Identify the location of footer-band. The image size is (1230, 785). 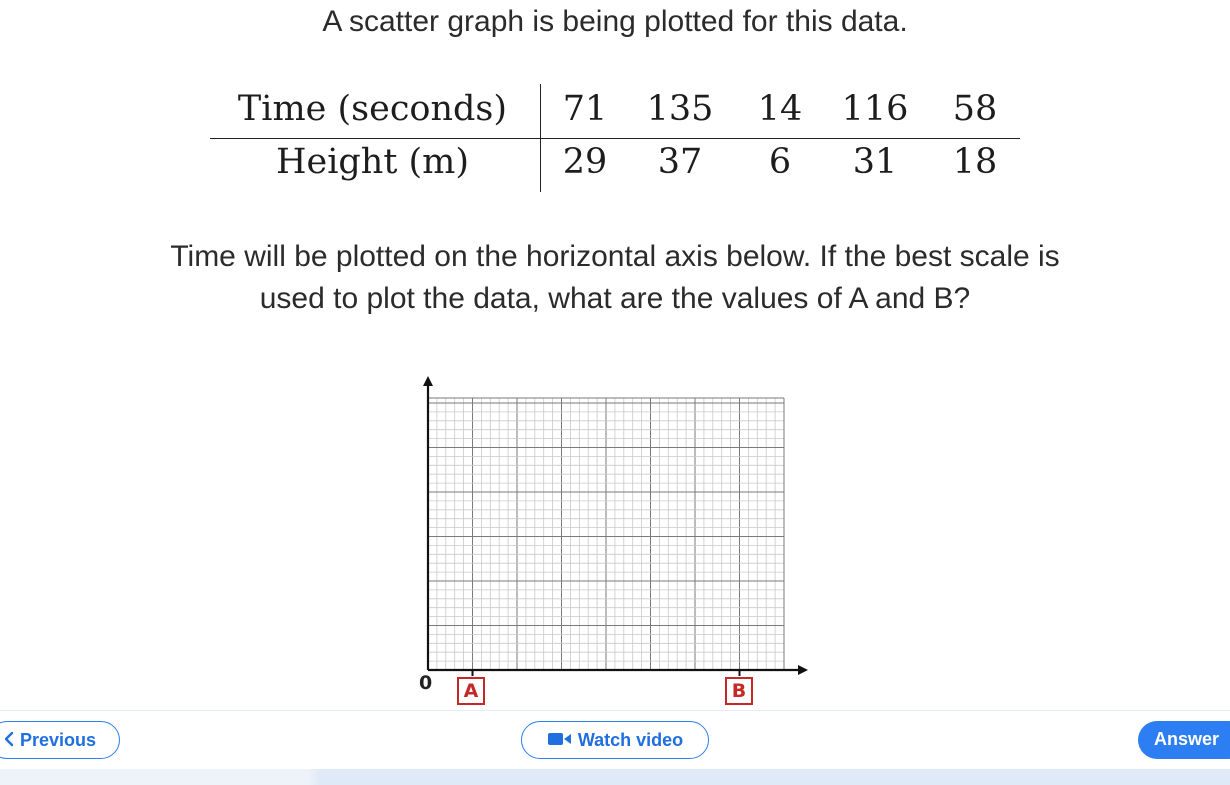
(615, 777).